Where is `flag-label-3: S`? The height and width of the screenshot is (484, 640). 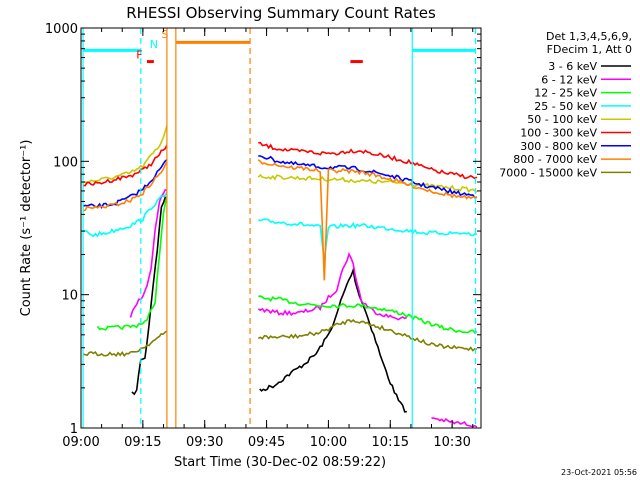 flag-label-3: S is located at coordinates (164, 34).